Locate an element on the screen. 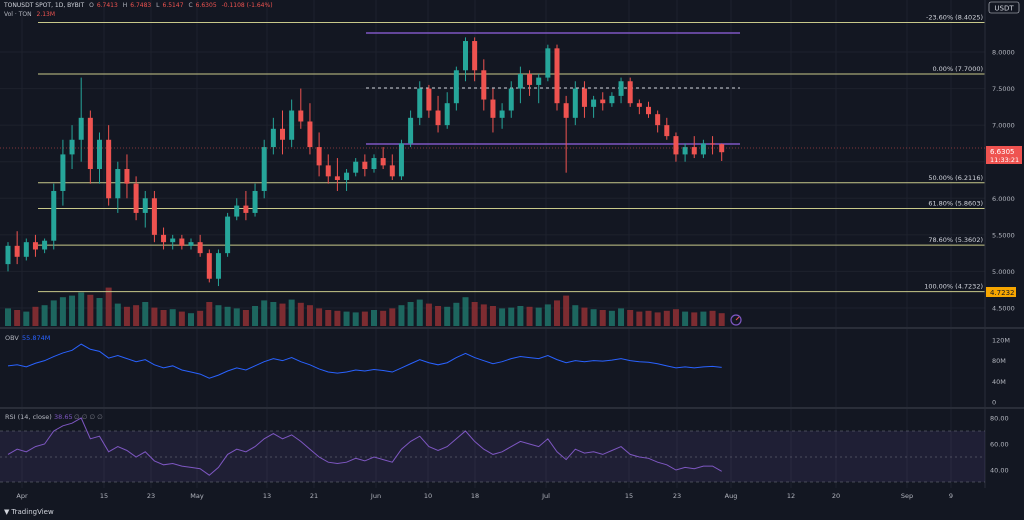 The image size is (1024, 520). rsi-axis: 80.00 60.00 40.00 is located at coordinates (999, 445).